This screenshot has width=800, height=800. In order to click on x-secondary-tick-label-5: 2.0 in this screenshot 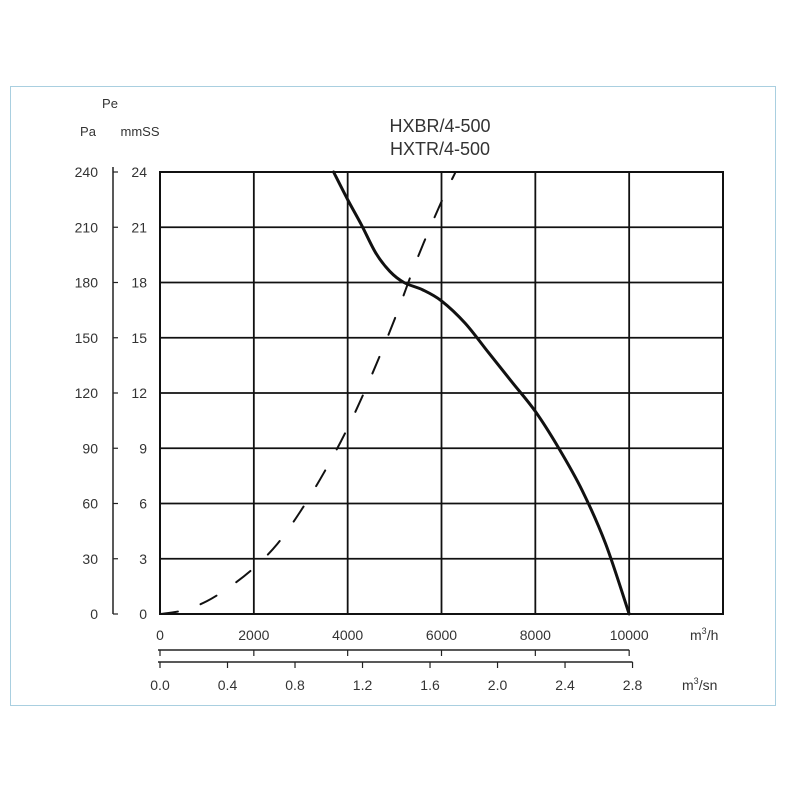, I will do `click(498, 685)`.